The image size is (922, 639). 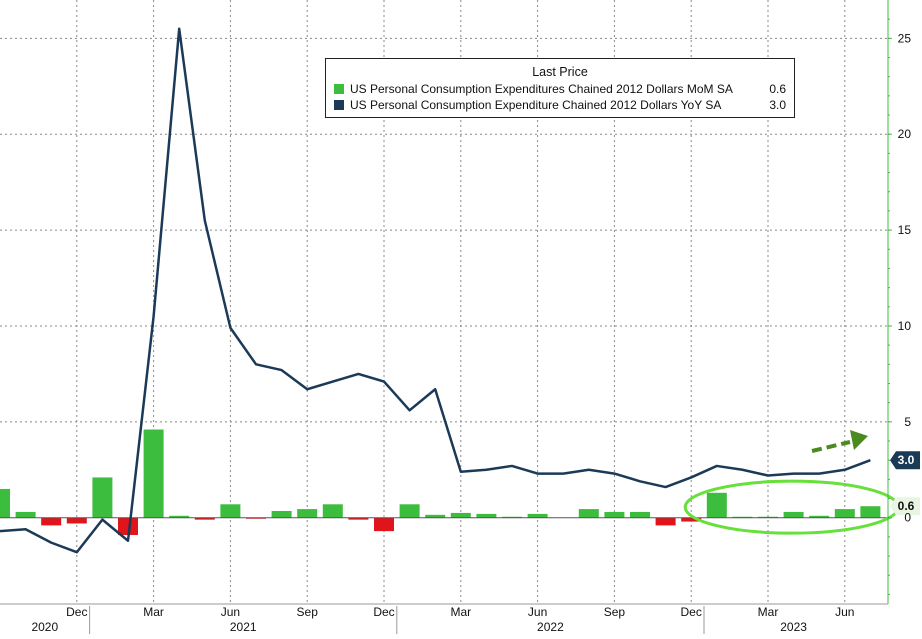 I want to click on y-axis: 0 5 10 15 20 25, so click(x=899, y=302).